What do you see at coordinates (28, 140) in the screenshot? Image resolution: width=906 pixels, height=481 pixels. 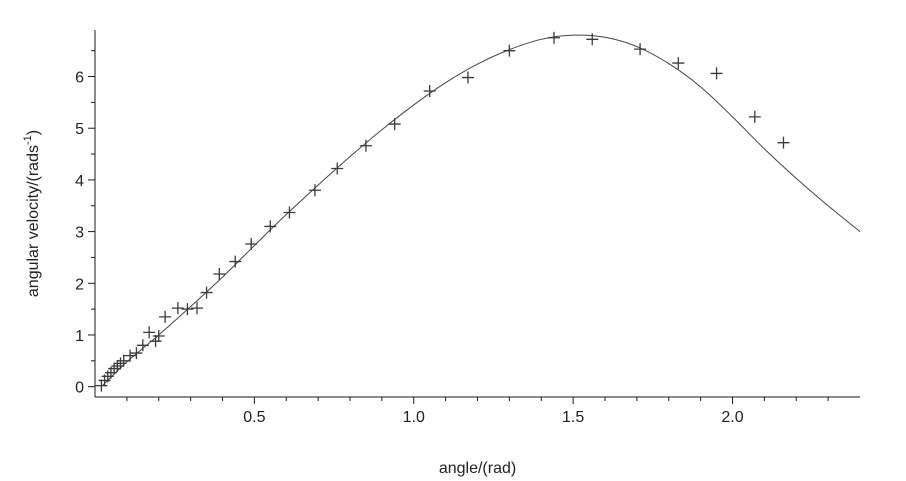 I see `y-axis-label-superscript: -1` at bounding box center [28, 140].